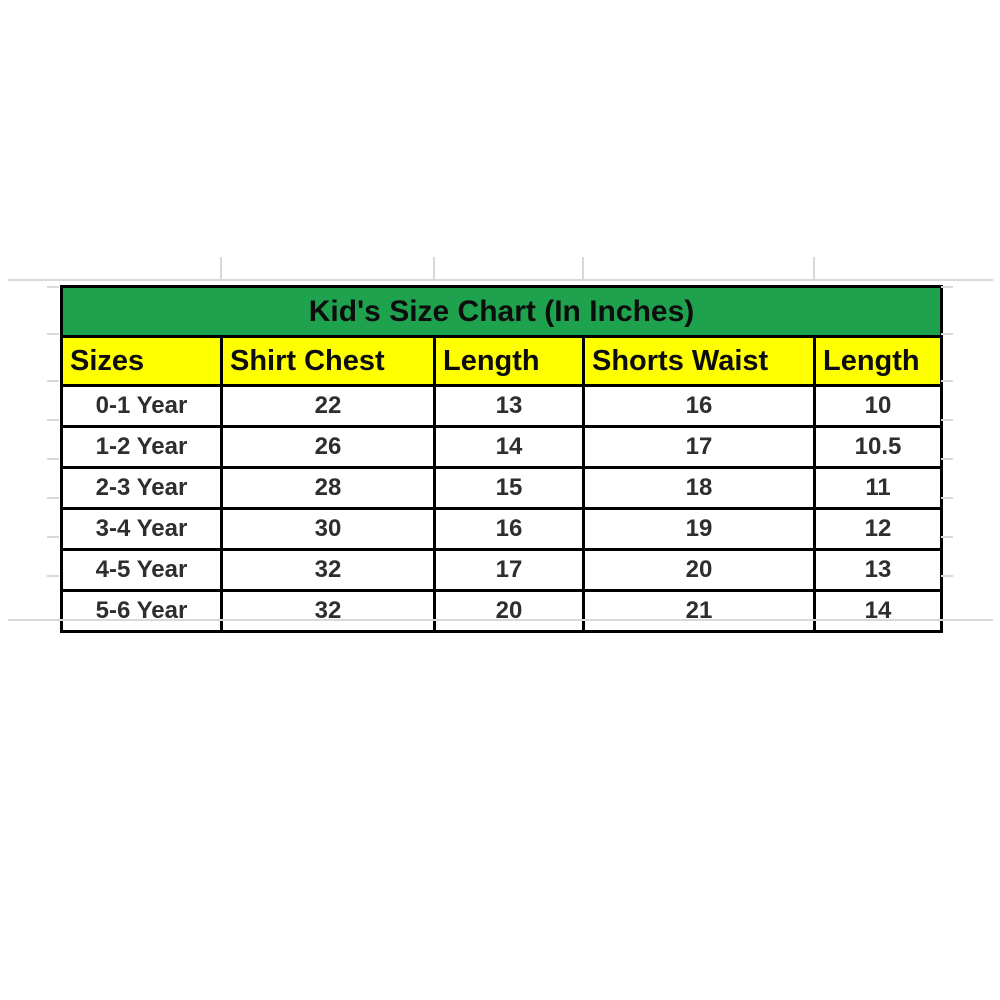  Describe the element at coordinates (141, 611) in the screenshot. I see `size-label-cell: 5-6 Year` at that location.